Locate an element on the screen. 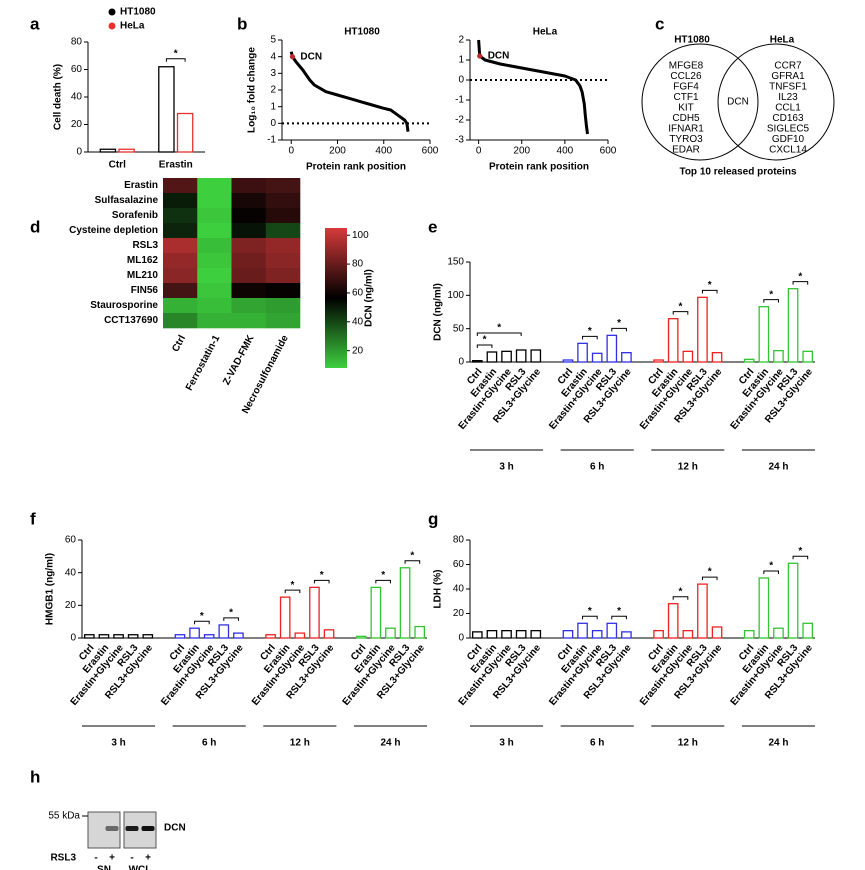 The width and height of the screenshot is (865, 870). legend-marker is located at coordinates (112, 12).